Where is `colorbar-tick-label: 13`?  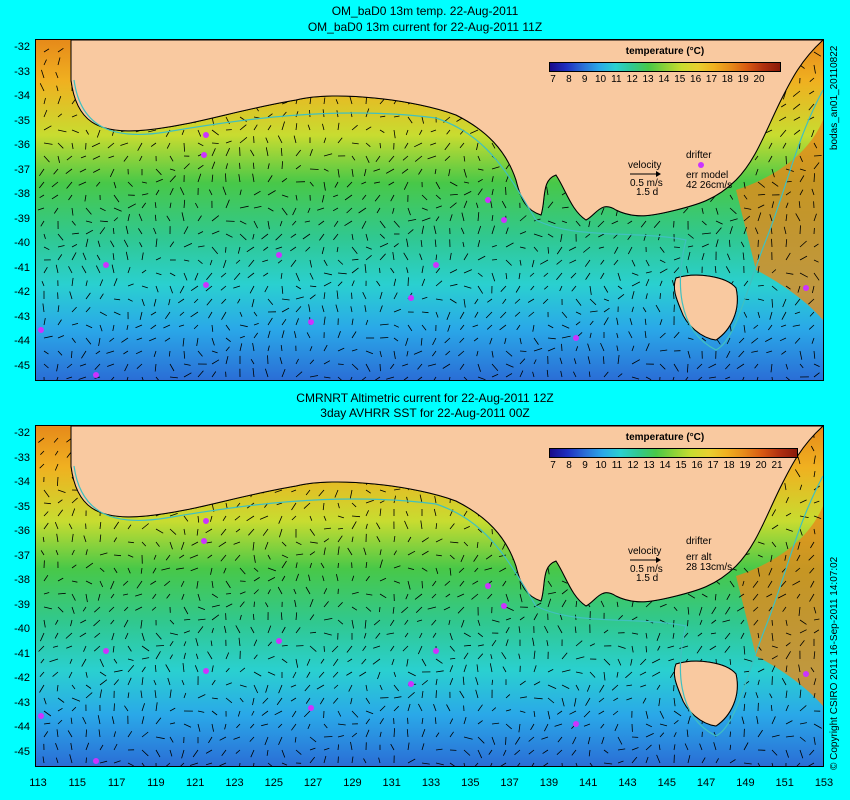 colorbar-tick-label: 13 is located at coordinates (648, 79).